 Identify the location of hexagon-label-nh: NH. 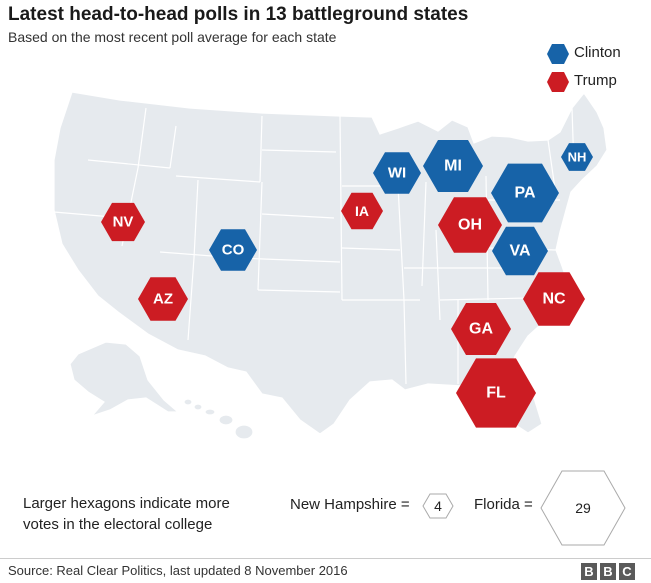
(577, 157).